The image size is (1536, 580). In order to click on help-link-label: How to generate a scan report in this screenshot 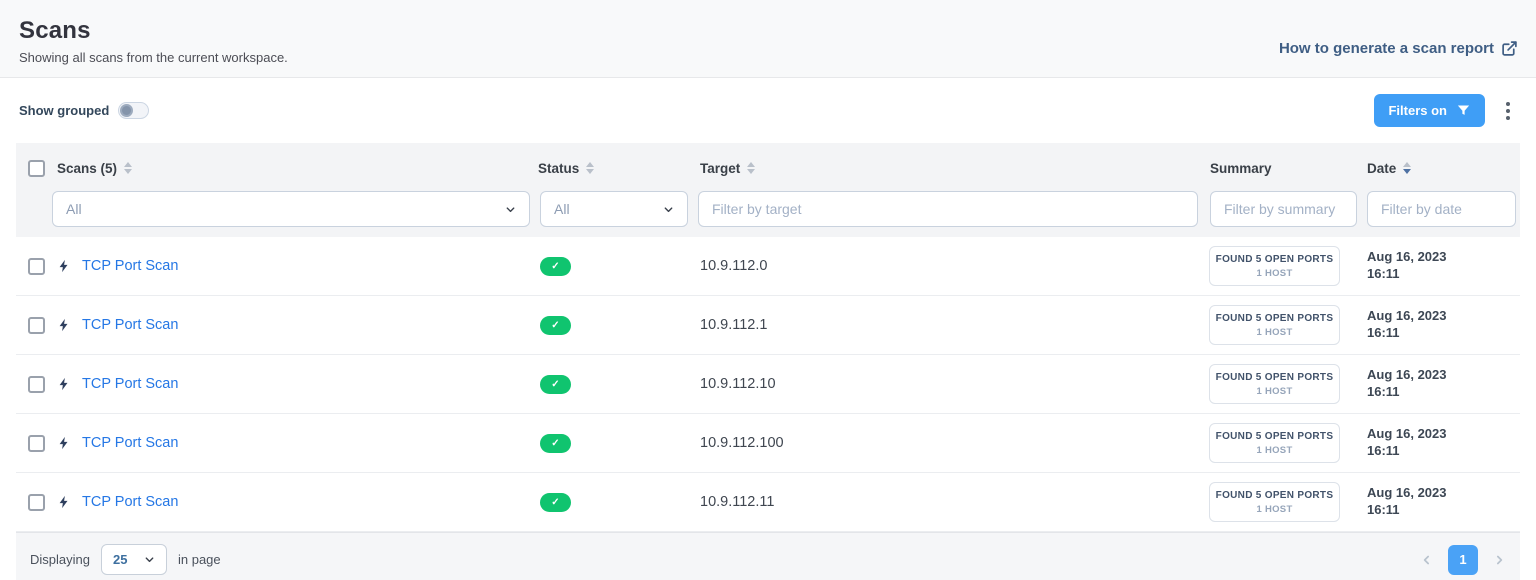, I will do `click(1386, 48)`.